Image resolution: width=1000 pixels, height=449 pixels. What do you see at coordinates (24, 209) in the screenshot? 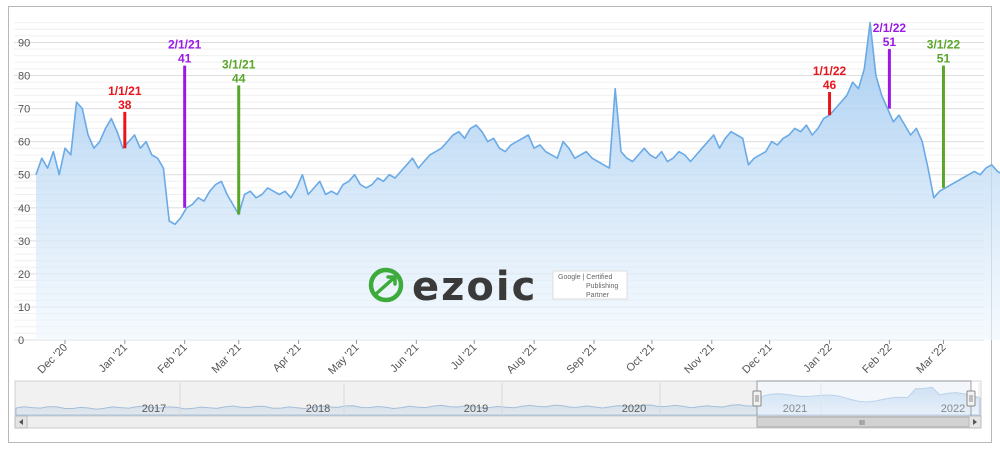
I see `y-tick-label: 40` at bounding box center [24, 209].